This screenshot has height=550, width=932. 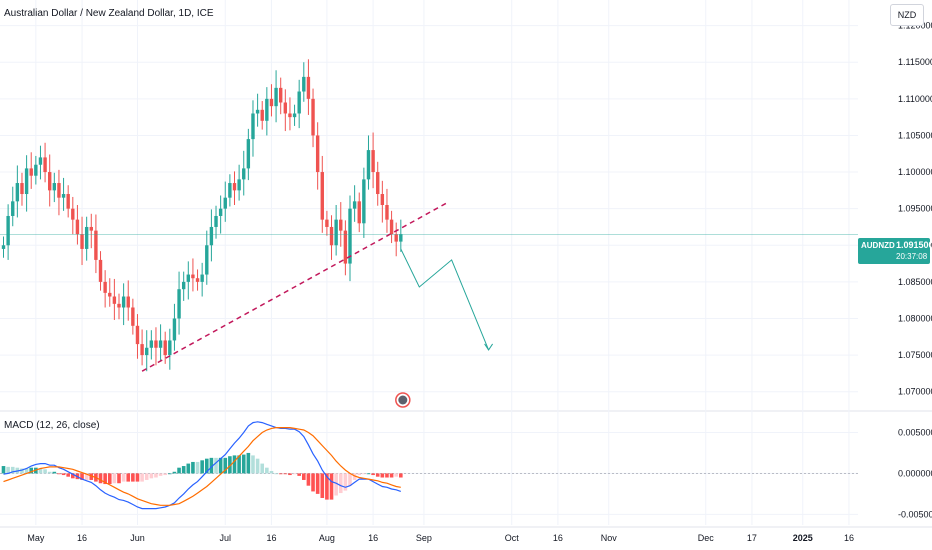 I want to click on price-tick-label: 1.105000, so click(x=915, y=135).